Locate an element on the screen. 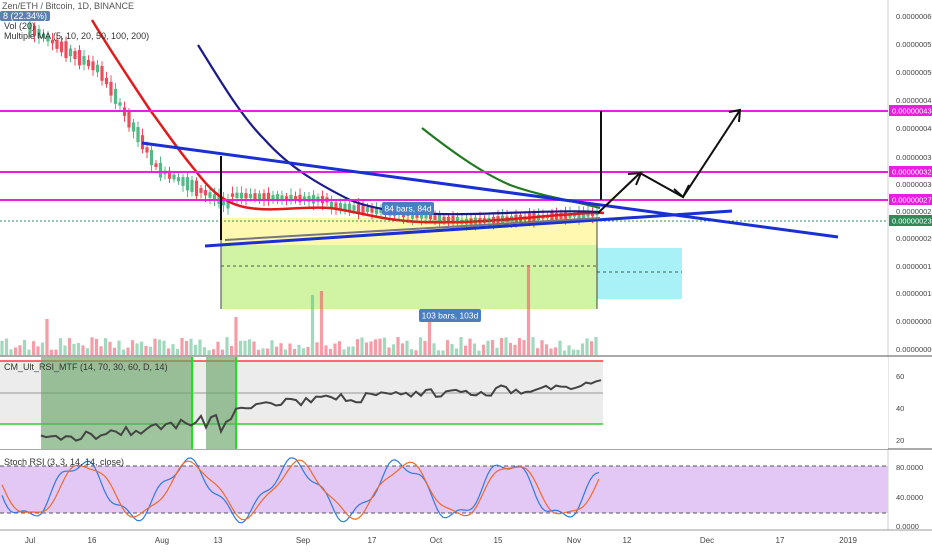  trendline-descending is located at coordinates (490, 190).